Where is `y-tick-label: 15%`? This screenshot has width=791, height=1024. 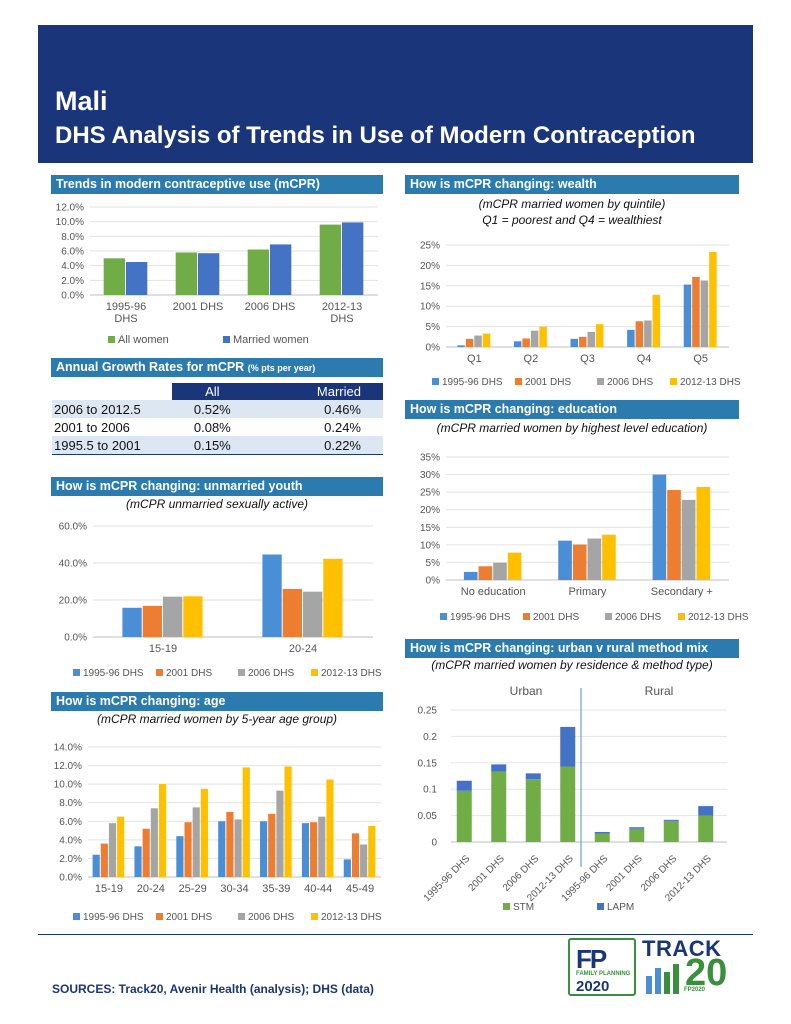
y-tick-label: 15% is located at coordinates (430, 286).